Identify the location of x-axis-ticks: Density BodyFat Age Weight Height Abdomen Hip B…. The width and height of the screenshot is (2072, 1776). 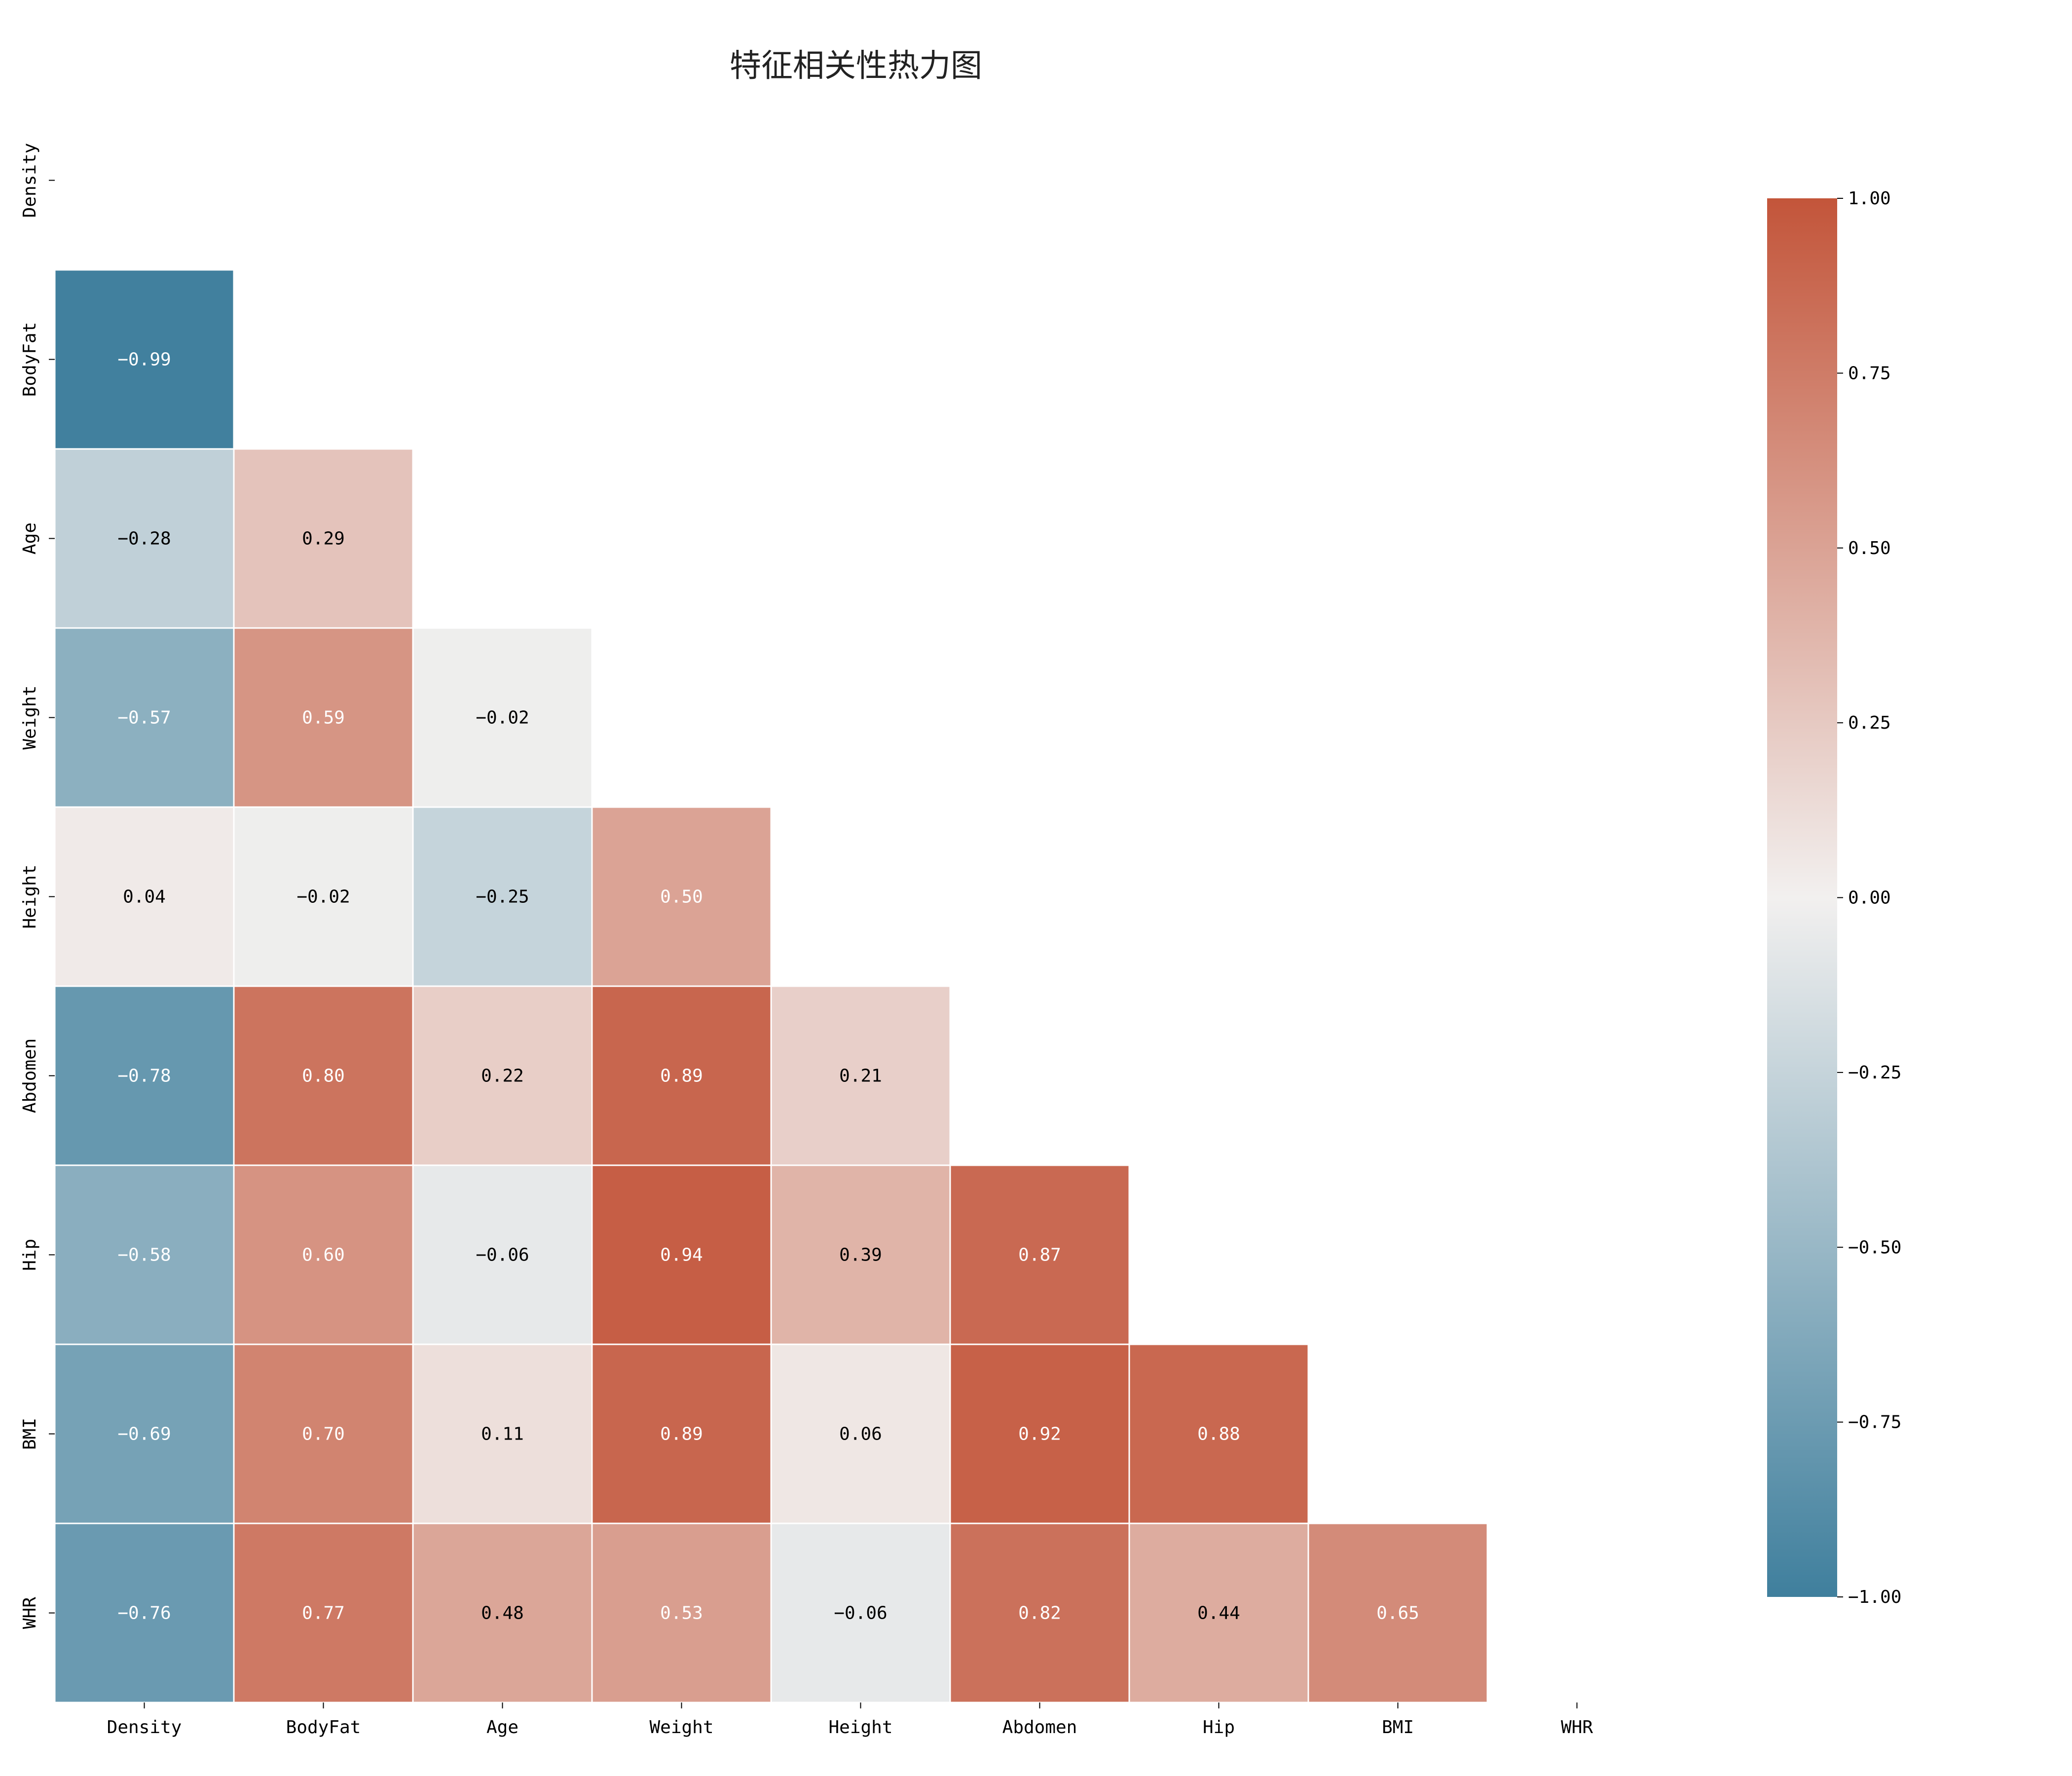
(850, 1720).